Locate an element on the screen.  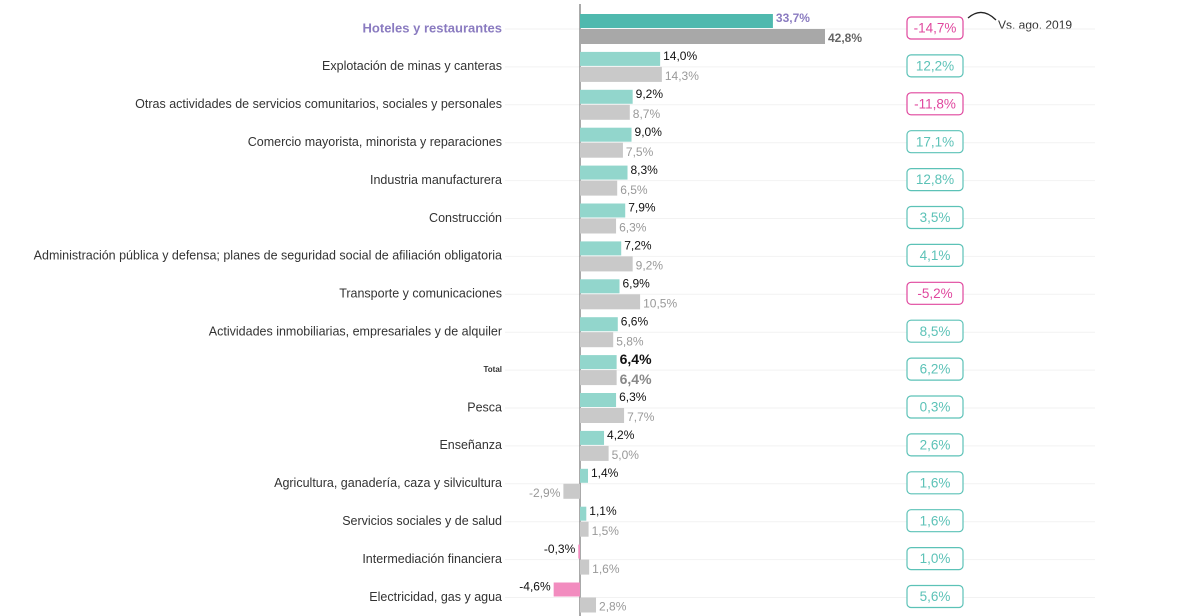
change-label: 4,1% is located at coordinates (935, 255).